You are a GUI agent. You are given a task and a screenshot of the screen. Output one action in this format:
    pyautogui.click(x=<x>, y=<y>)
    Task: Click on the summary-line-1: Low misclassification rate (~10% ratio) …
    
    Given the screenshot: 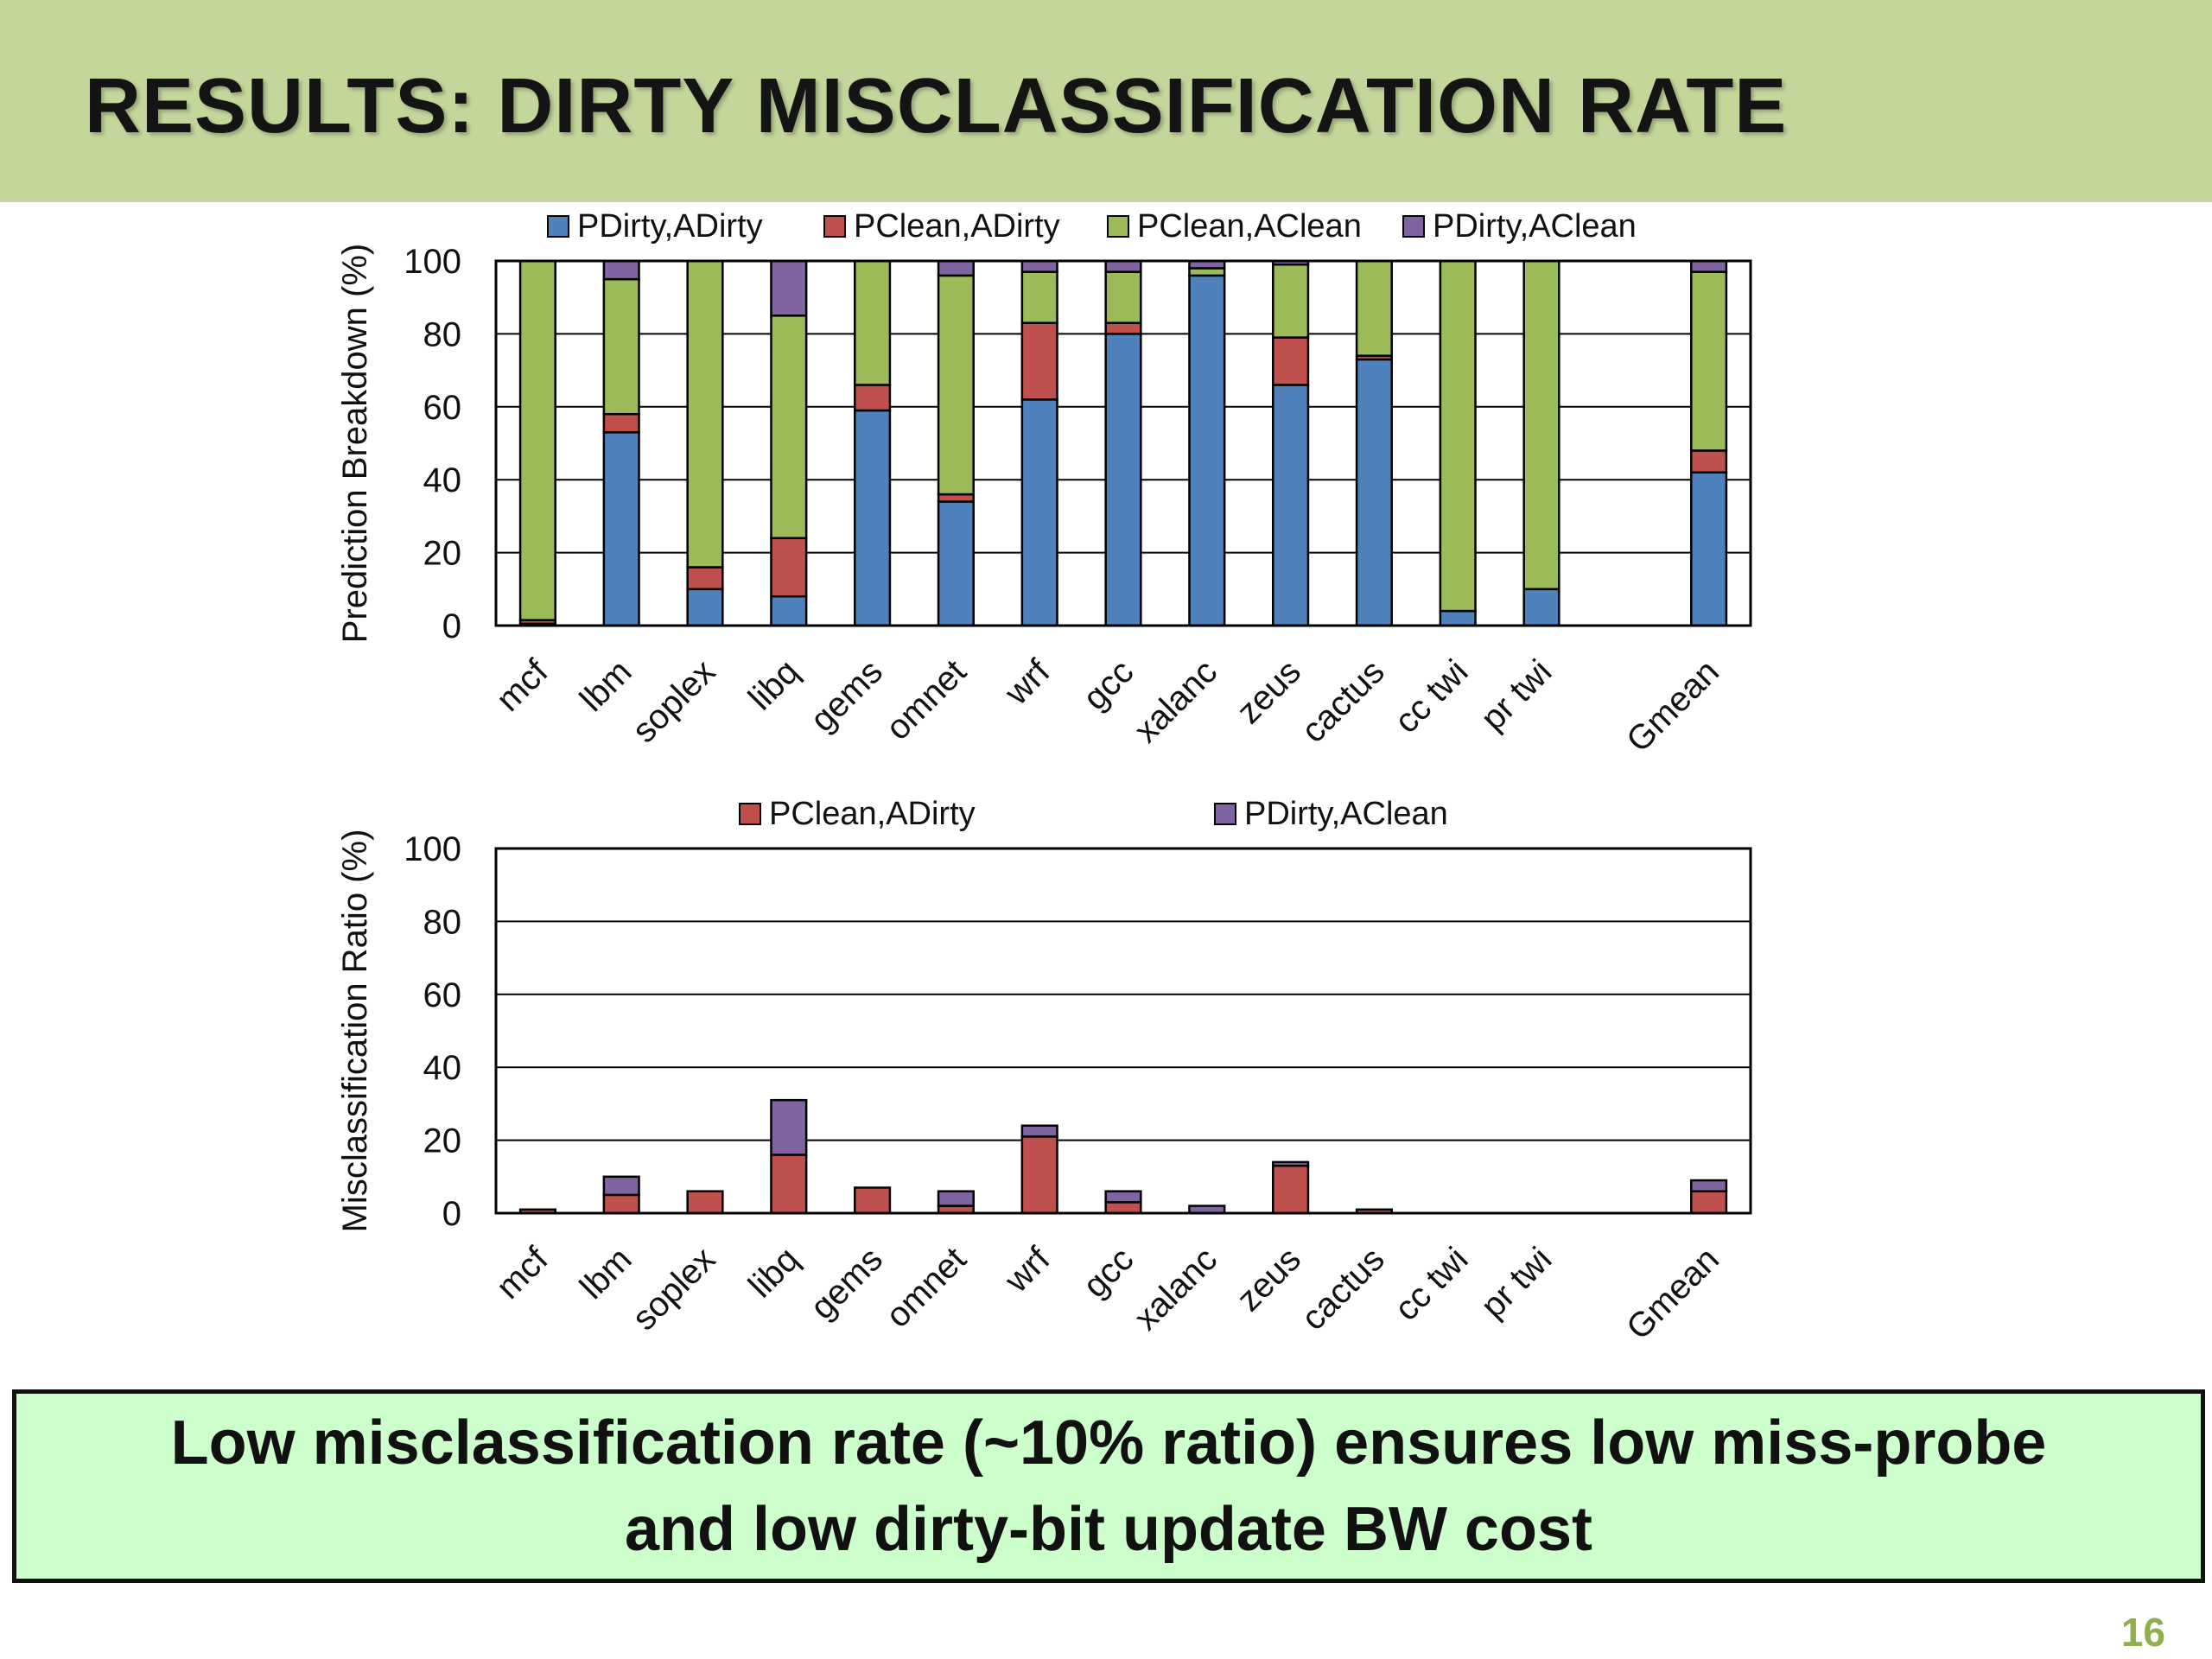 What is the action you would take?
    pyautogui.click(x=1108, y=1443)
    